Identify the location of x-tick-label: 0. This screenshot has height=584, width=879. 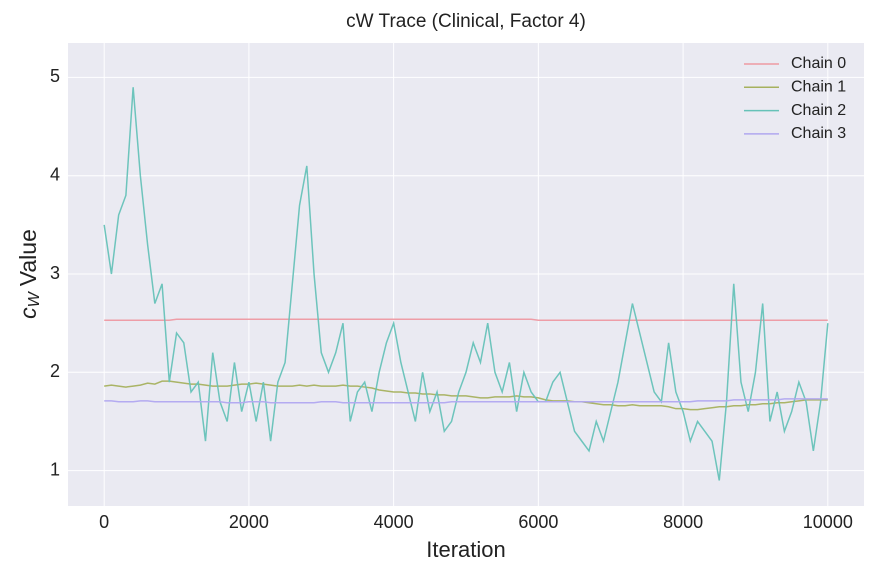
(104, 522).